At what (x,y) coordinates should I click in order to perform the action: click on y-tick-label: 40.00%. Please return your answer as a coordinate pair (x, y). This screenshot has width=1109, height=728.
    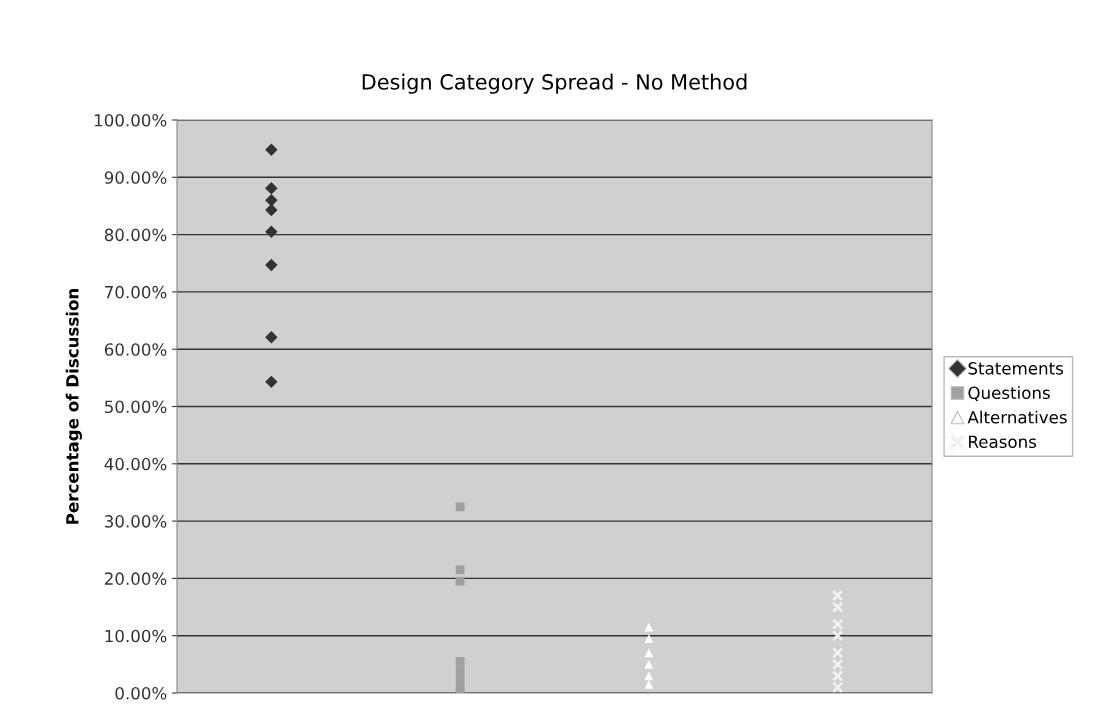
    Looking at the image, I should click on (135, 464).